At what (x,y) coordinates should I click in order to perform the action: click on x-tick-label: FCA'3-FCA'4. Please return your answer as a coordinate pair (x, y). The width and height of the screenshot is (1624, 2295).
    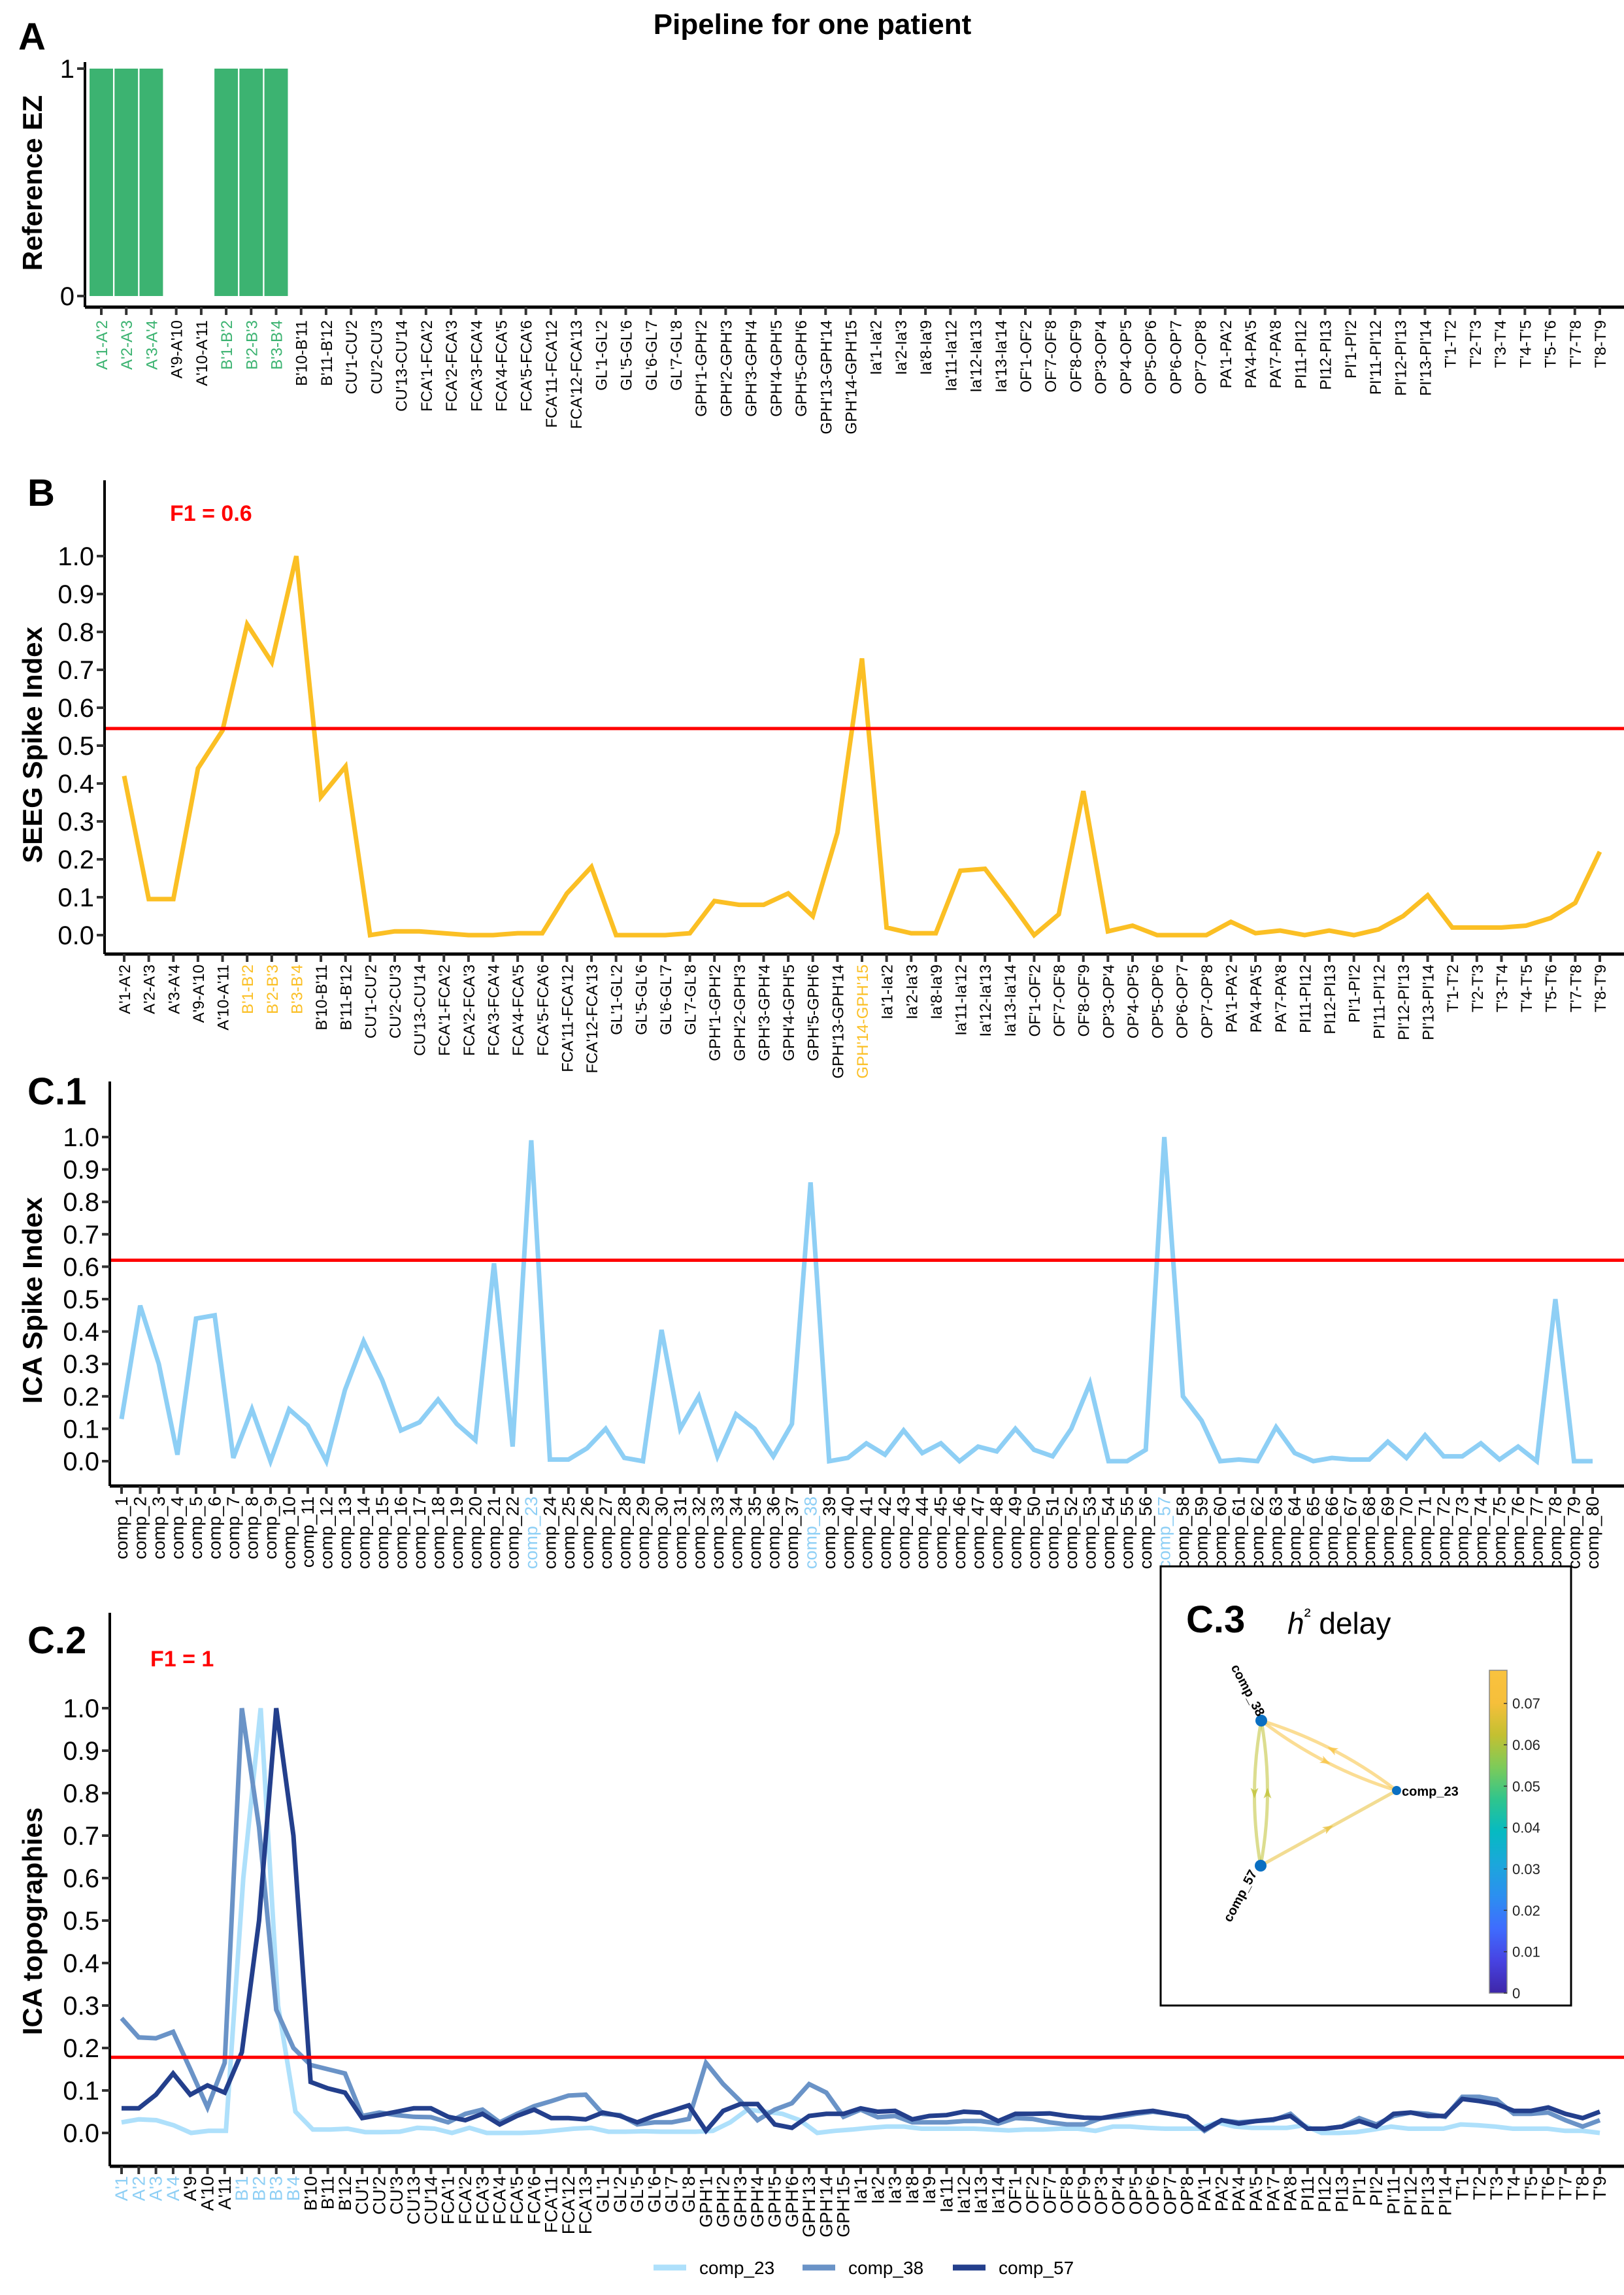
    Looking at the image, I should click on (494, 1010).